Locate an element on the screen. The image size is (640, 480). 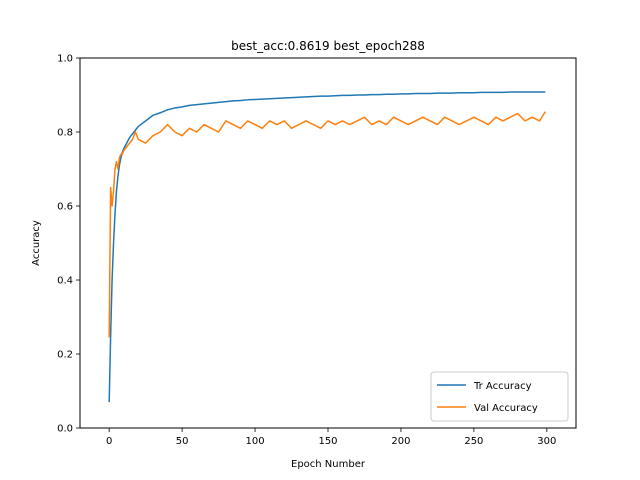
y-tick-label: 0.0 is located at coordinates (65, 429).